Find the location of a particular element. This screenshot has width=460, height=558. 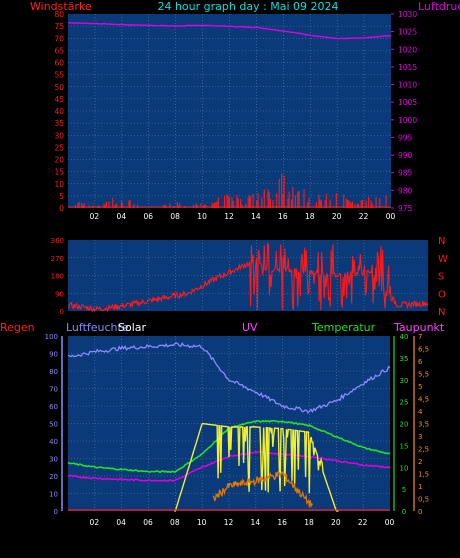

pressure-tick-label: 1025 is located at coordinates (407, 32).